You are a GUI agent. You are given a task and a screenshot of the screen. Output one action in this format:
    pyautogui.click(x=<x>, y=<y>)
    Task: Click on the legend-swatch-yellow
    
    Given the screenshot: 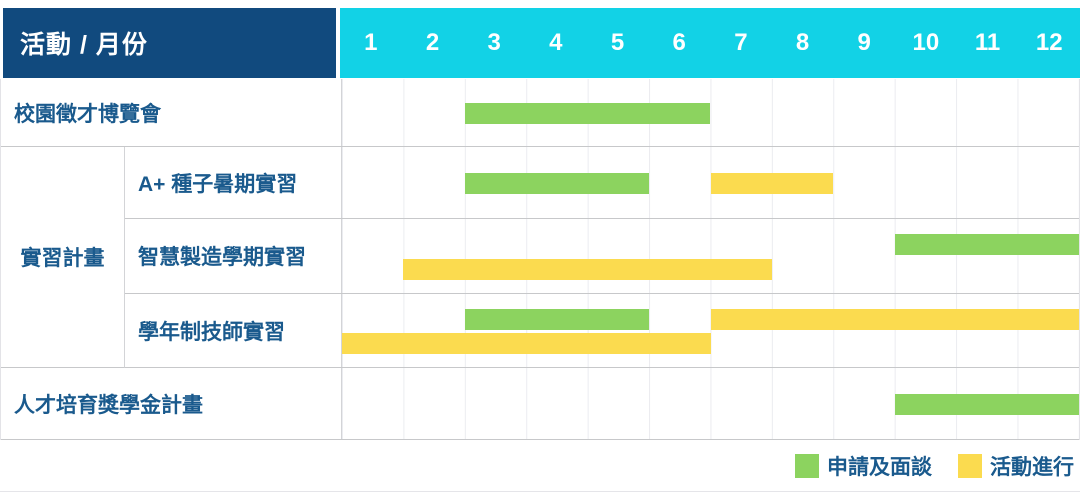 What is the action you would take?
    pyautogui.click(x=970, y=466)
    